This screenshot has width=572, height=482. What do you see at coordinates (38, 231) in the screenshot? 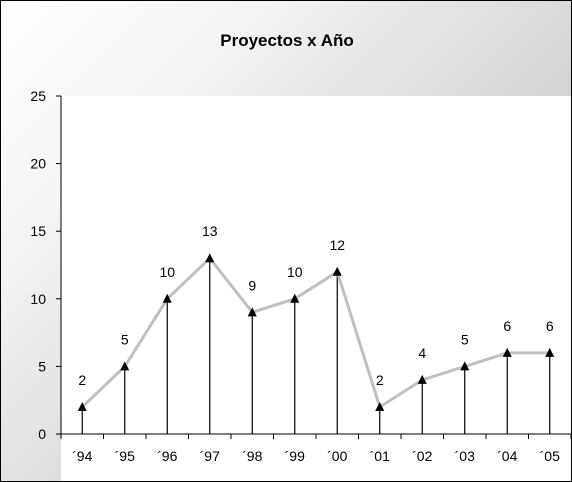
I see `y-tick-label: 15` at bounding box center [38, 231].